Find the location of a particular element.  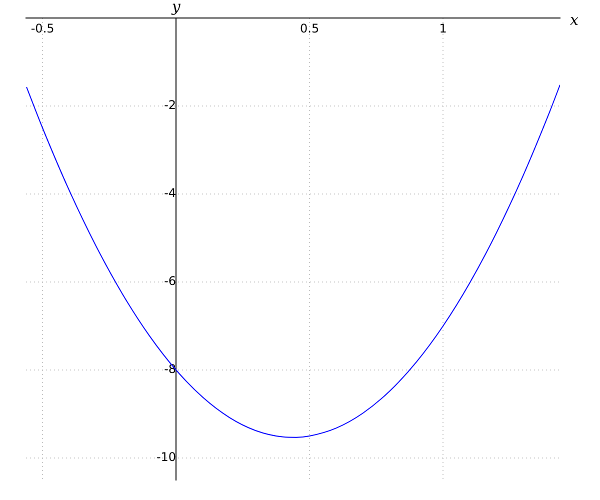

x-axis-title: x is located at coordinates (574, 19).